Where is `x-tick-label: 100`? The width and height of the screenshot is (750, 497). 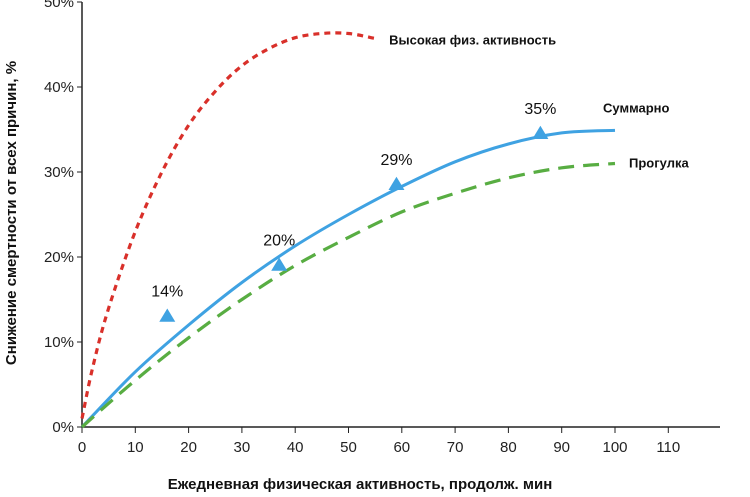 x-tick-label: 100 is located at coordinates (614, 447).